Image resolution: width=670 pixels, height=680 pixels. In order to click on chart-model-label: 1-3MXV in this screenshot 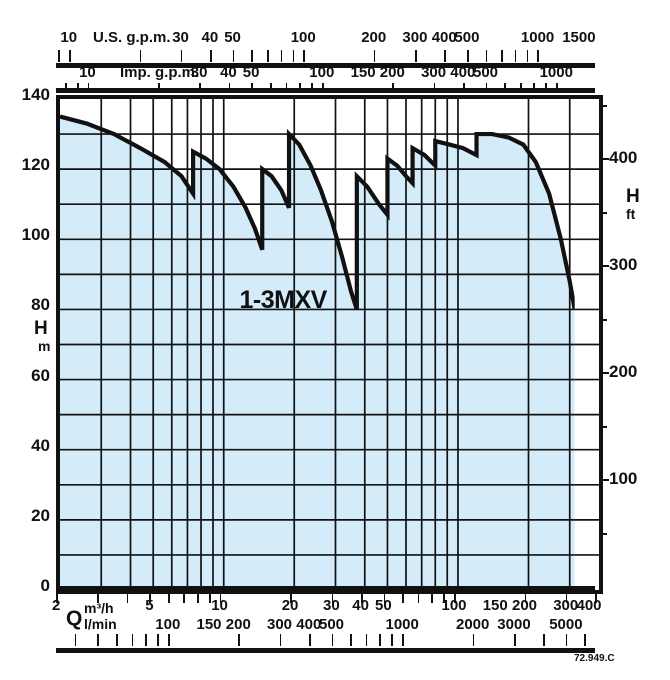, I will do `click(283, 300)`.